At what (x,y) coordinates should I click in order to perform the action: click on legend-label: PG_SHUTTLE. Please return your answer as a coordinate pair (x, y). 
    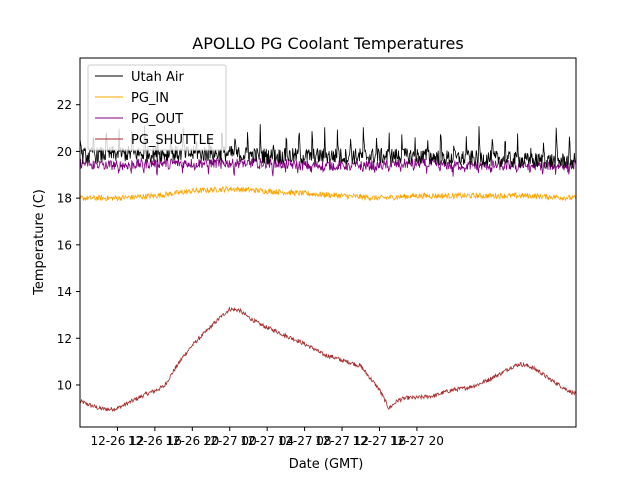
    Looking at the image, I should click on (172, 140).